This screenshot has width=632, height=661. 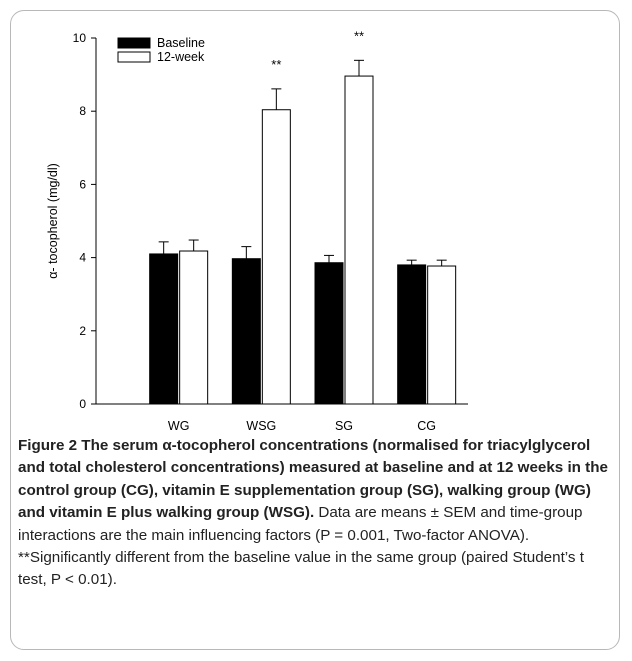 What do you see at coordinates (82, 404) in the screenshot?
I see `y-tick-label: 0` at bounding box center [82, 404].